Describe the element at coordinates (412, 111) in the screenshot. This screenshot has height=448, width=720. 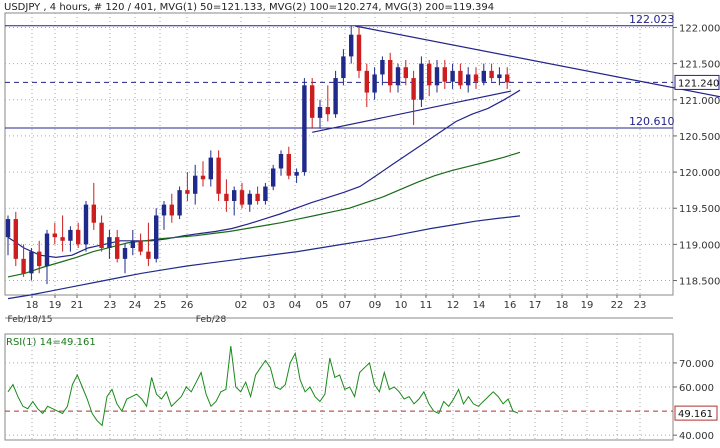
I see `trendline` at that location.